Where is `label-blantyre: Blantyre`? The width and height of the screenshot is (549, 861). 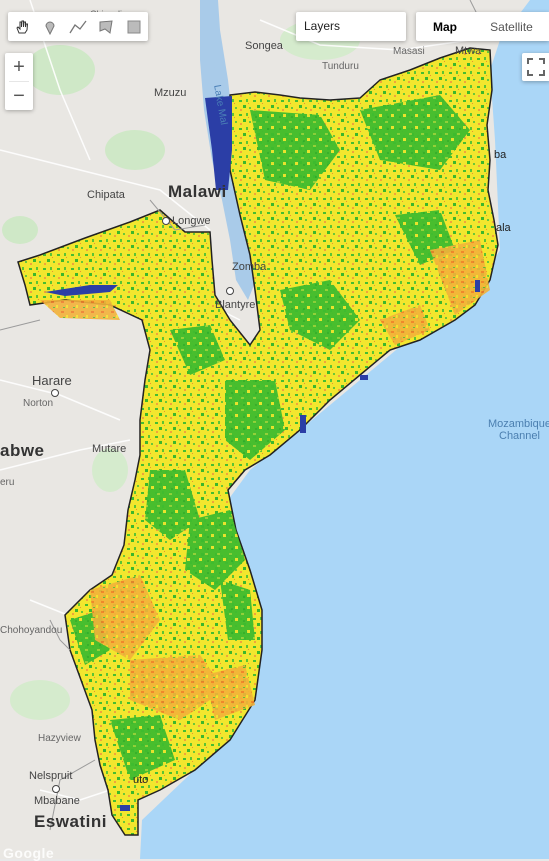 label-blantyre: Blantyre is located at coordinates (235, 305).